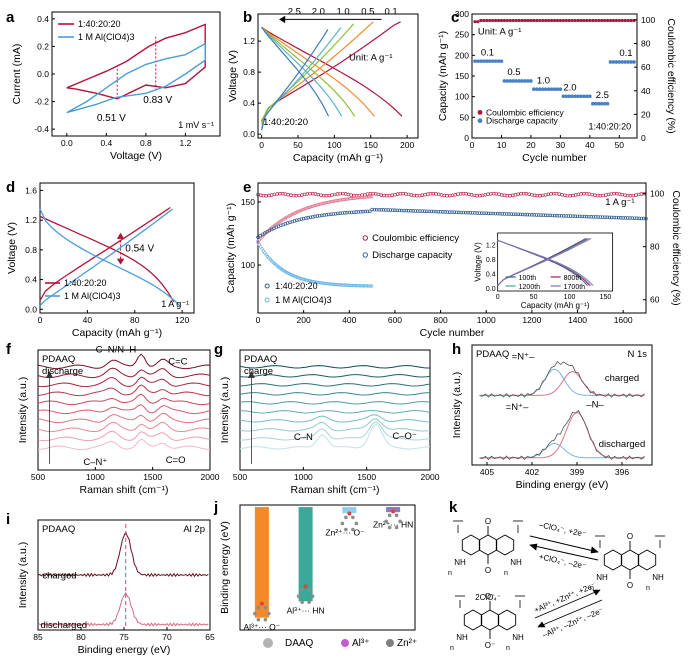  Describe the element at coordinates (110, 257) in the screenshot. I see `discharge-curve-al-clo4` at that location.